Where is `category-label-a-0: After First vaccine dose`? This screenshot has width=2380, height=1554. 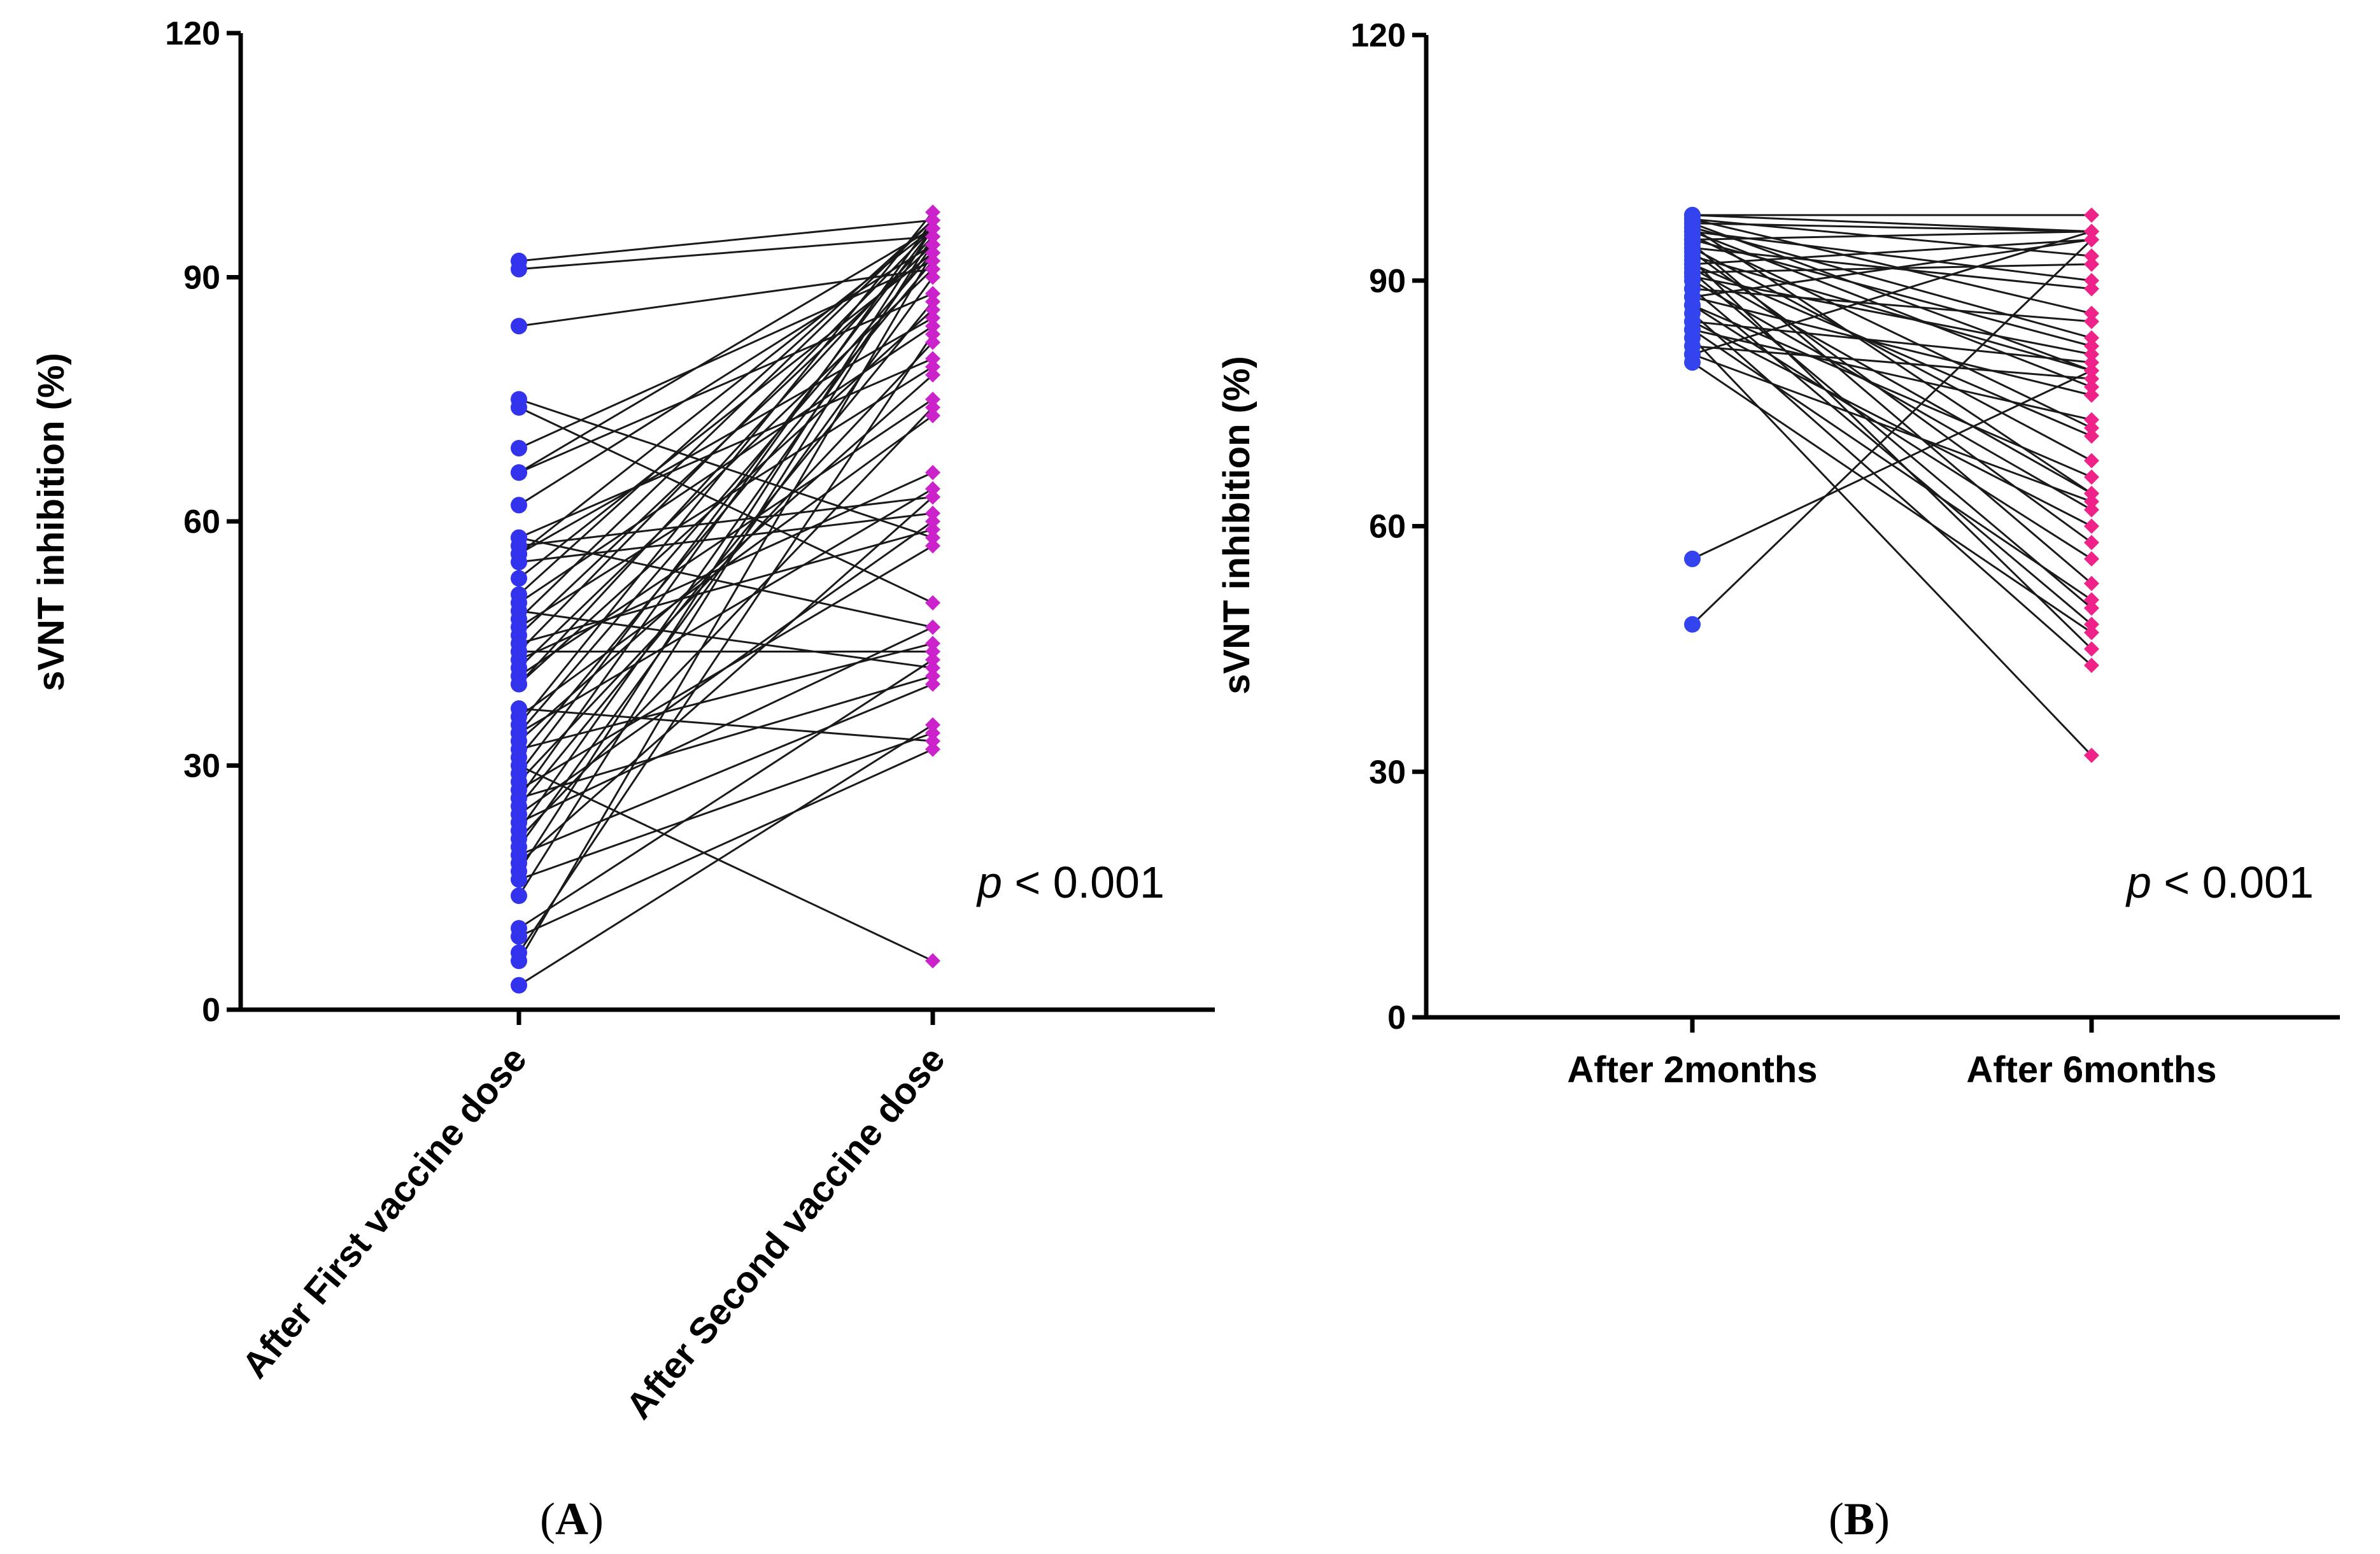
category-label-a-0: After First vaccine dose is located at coordinates (384, 1213).